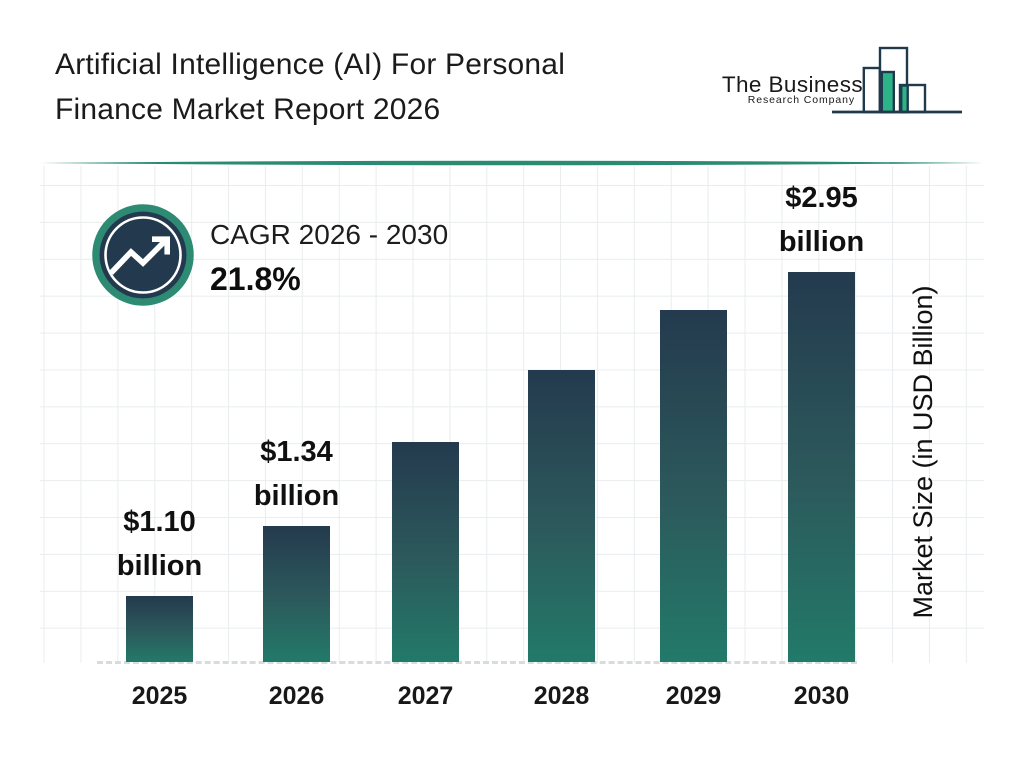 Image resolution: width=1024 pixels, height=768 pixels. Describe the element at coordinates (159, 629) in the screenshot. I see `bar-2025` at that location.